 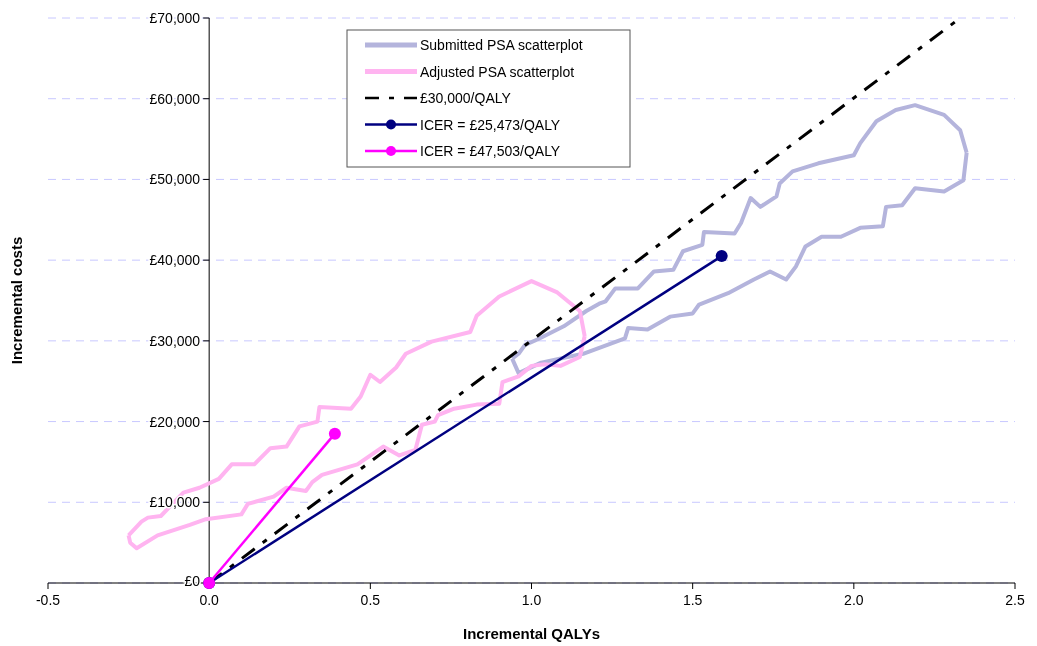 I want to click on x-tick-label: 2.0, so click(x=854, y=600).